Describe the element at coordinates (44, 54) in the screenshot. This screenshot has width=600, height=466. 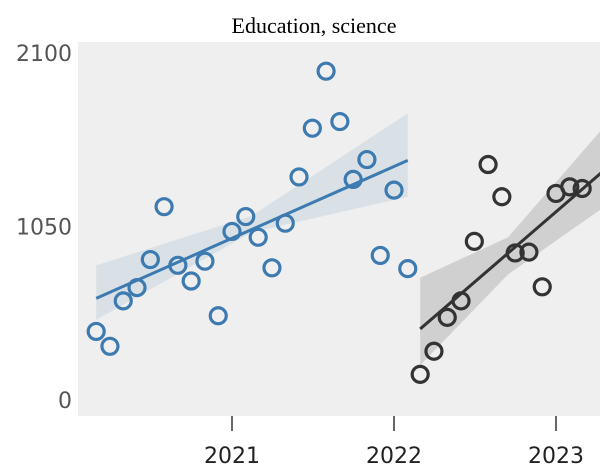
I see `y-tick-label: 2100` at that location.